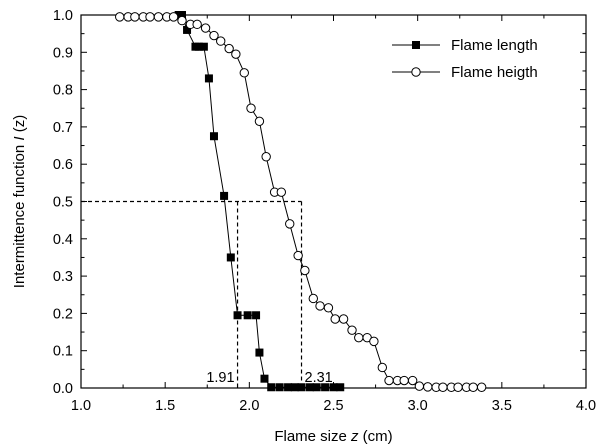  What do you see at coordinates (220, 378) in the screenshot?
I see `annotation-label: 1.91` at bounding box center [220, 378].